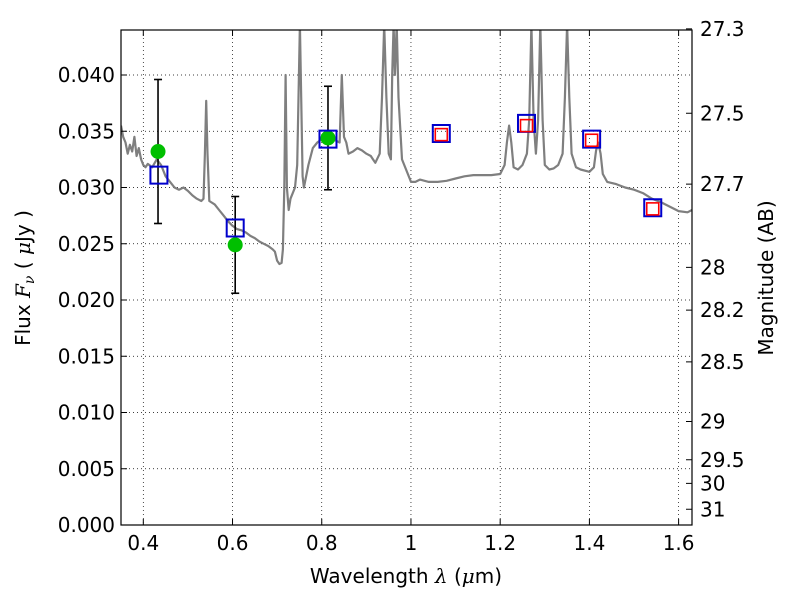 The image size is (800, 600). What do you see at coordinates (712, 509) in the screenshot?
I see `right-tick-label: 31` at bounding box center [712, 509].